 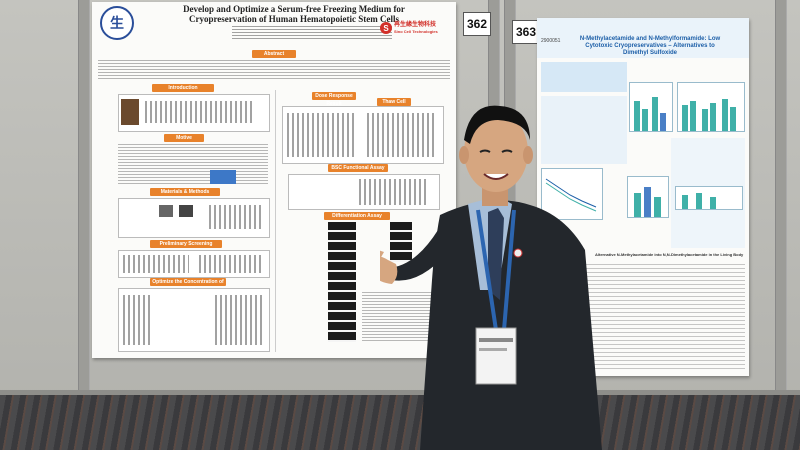 What do you see at coordinates (400, 422) in the screenshot?
I see `carpet-floor` at bounding box center [400, 422].